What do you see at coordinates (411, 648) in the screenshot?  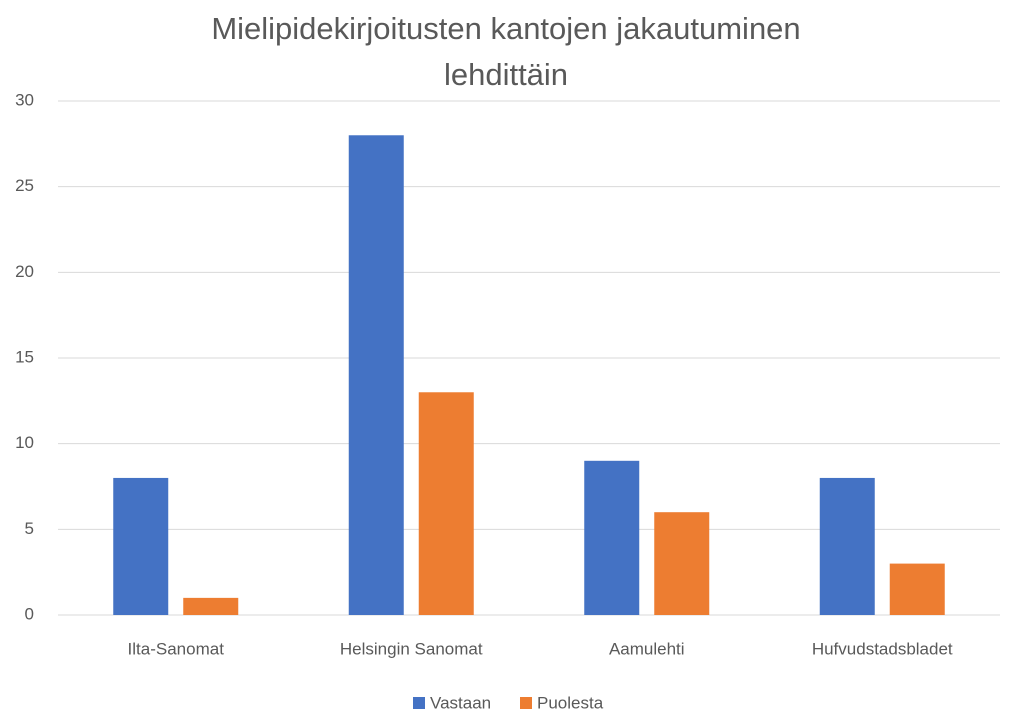 I see `x-tick-label: Helsingin Sanomat` at bounding box center [411, 648].